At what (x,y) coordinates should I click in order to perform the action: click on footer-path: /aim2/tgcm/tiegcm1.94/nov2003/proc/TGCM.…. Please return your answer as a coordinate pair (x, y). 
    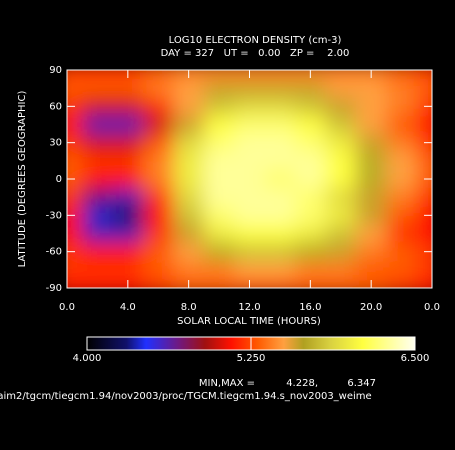
    Looking at the image, I should click on (186, 396).